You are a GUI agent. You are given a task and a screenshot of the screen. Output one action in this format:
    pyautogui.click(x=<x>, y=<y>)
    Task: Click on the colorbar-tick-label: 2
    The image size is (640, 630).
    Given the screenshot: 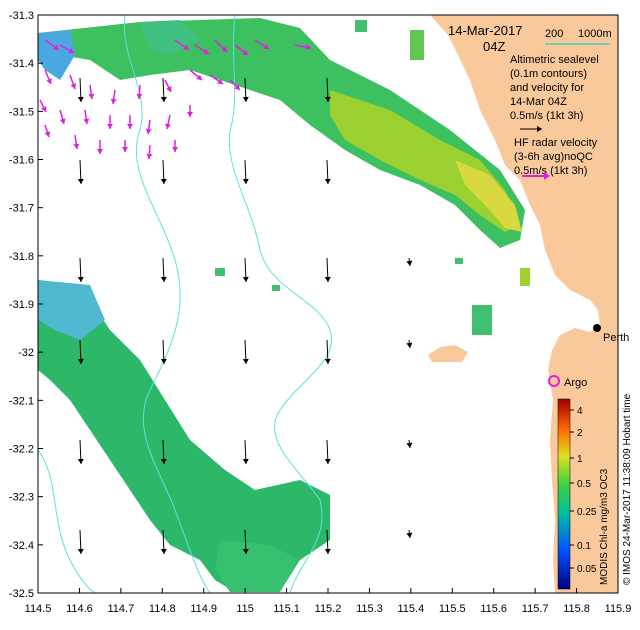 What is the action you would take?
    pyautogui.click(x=580, y=433)
    